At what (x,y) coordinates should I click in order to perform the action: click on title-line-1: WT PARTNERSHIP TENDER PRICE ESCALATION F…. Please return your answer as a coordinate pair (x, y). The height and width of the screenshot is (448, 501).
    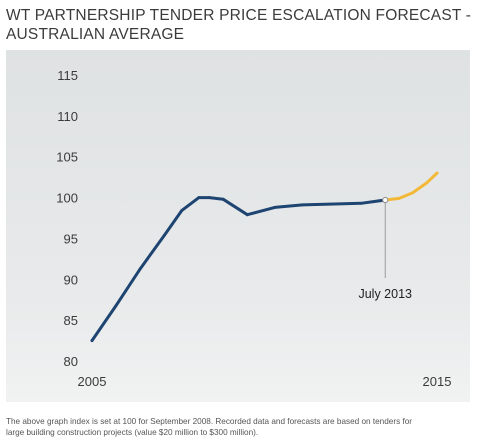
    Looking at the image, I should click on (239, 15).